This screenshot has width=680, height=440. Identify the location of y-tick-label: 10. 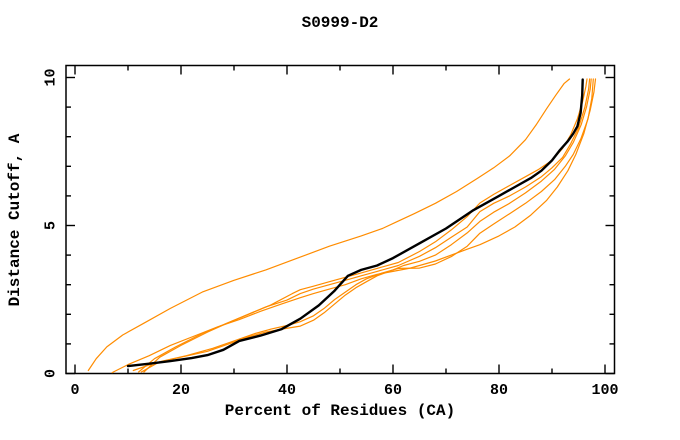
(51, 77).